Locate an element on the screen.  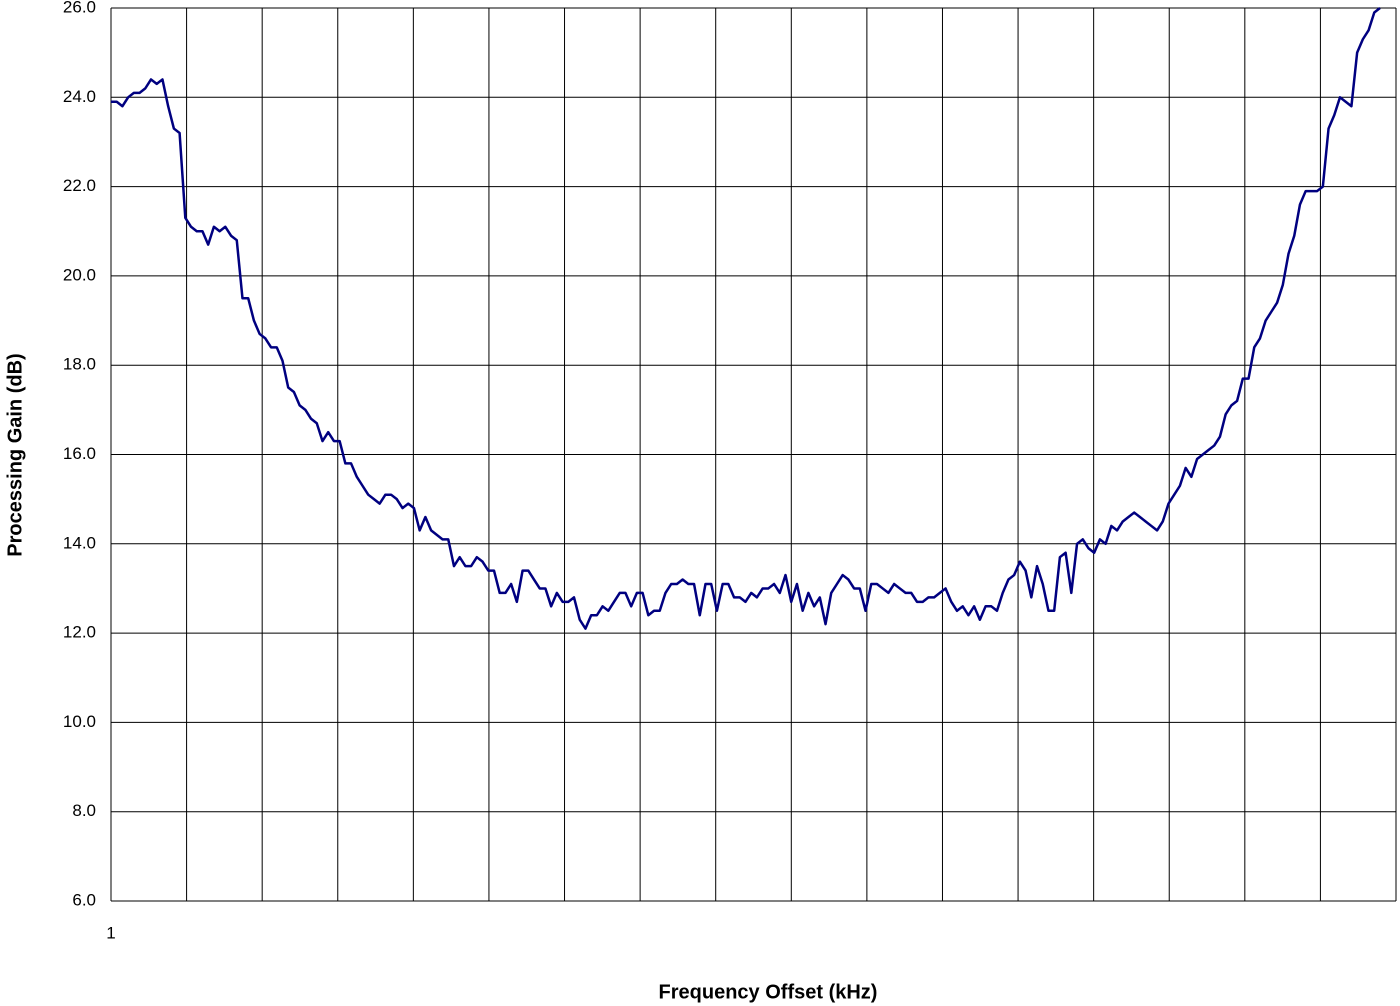
x-axis-title: Frequency Offset (kHz) is located at coordinates (768, 992).